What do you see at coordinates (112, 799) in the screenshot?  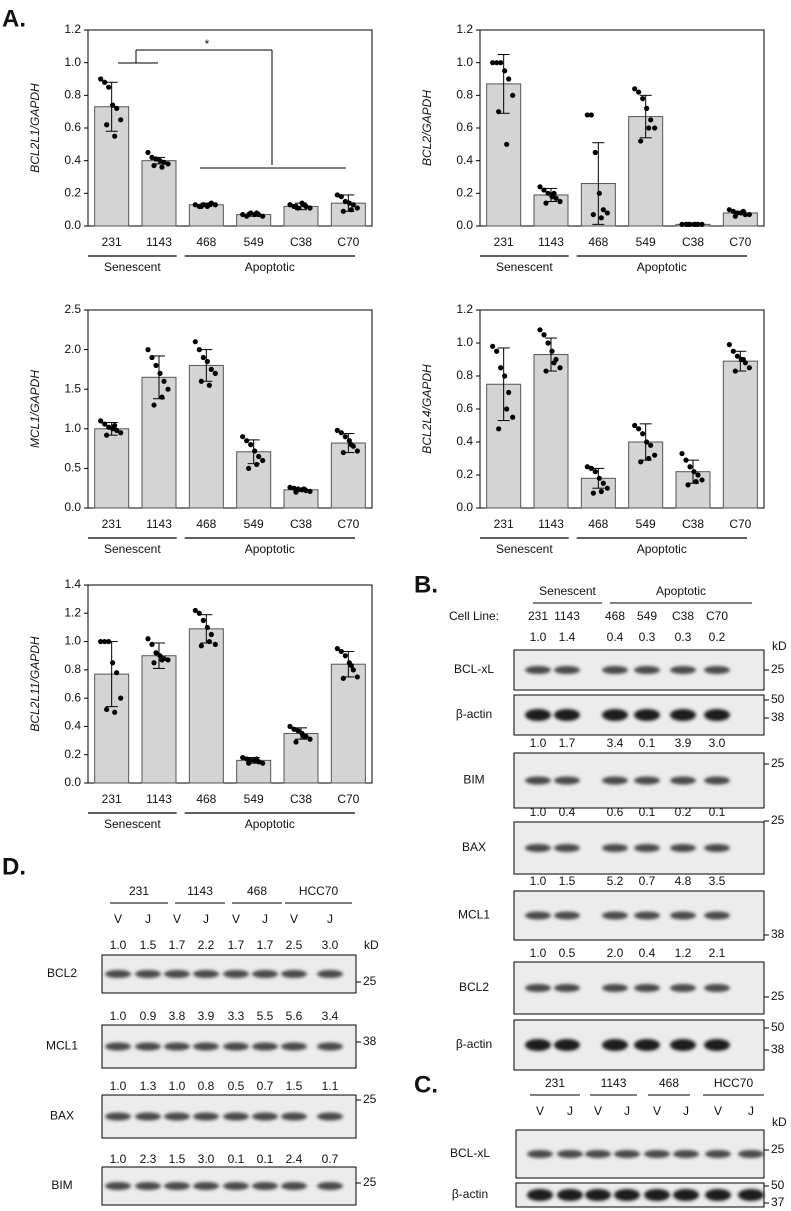 I see `x-tick-label: 231` at bounding box center [112, 799].